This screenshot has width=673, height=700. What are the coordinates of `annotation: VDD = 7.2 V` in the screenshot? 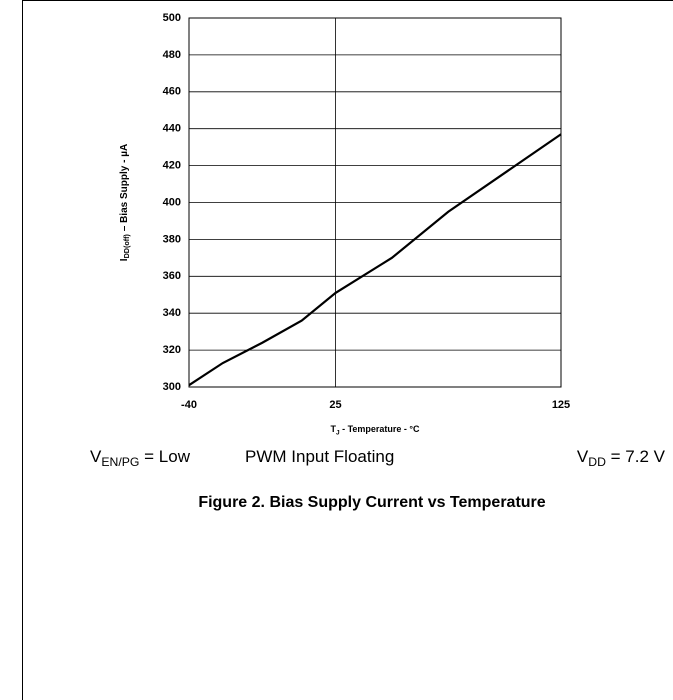 It's located at (621, 458).